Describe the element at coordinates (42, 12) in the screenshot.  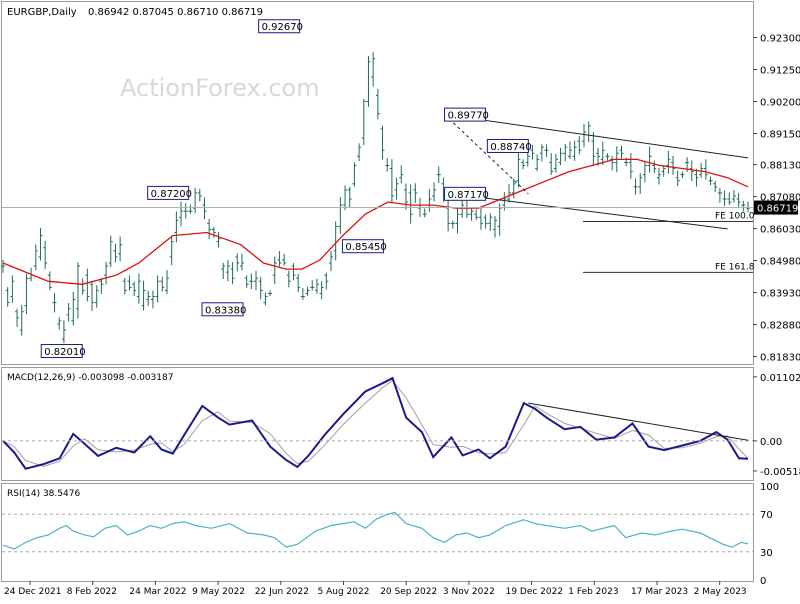
I see `symbol-label: EURGBP,Daily` at that location.